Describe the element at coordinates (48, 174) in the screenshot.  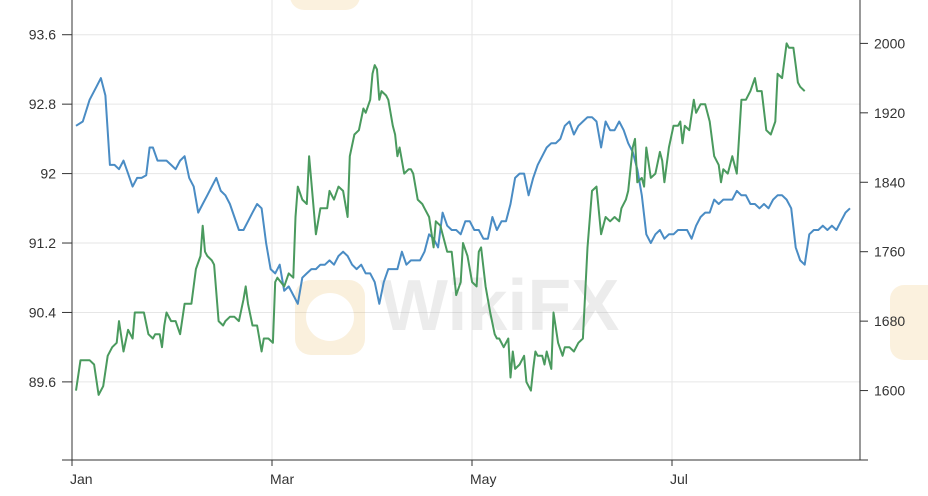
I see `left-tick-label: 92` at that location.